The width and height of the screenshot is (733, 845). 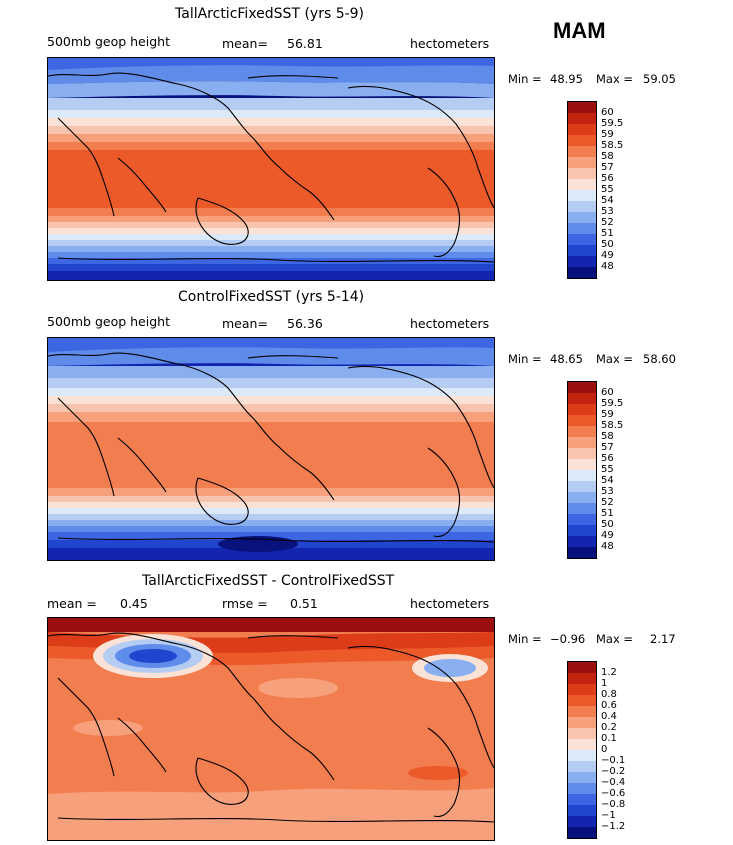 I want to click on colorbar-tick-label: −0.2, so click(x=613, y=771).